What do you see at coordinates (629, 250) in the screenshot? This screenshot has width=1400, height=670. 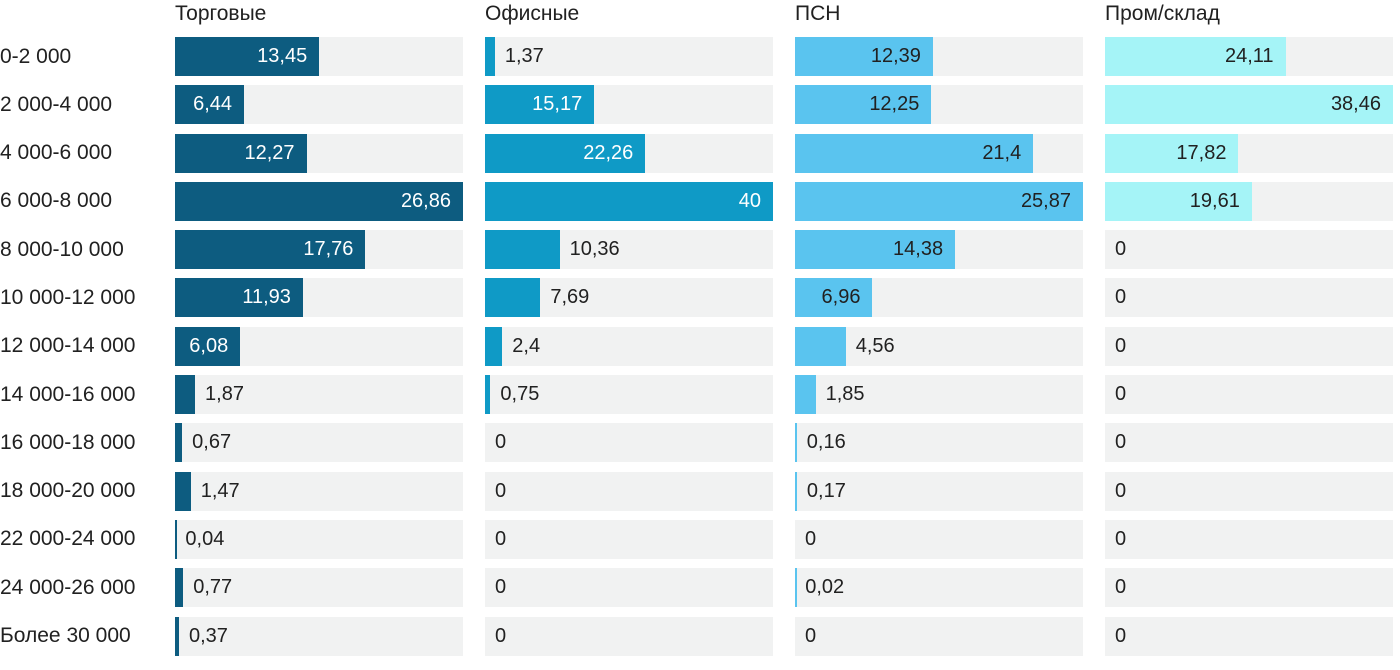 I see `bar-track: 10,36` at bounding box center [629, 250].